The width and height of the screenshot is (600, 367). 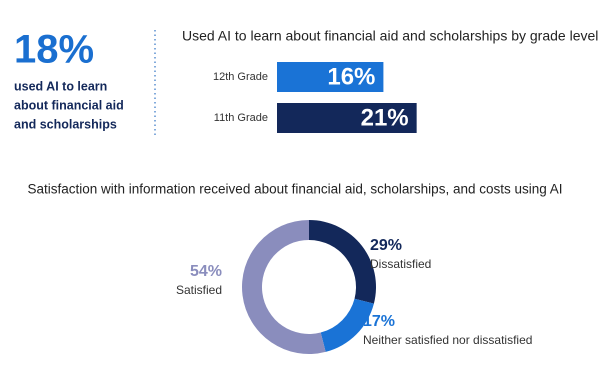 I want to click on highlight-text: used AI to learn, so click(x=60, y=86).